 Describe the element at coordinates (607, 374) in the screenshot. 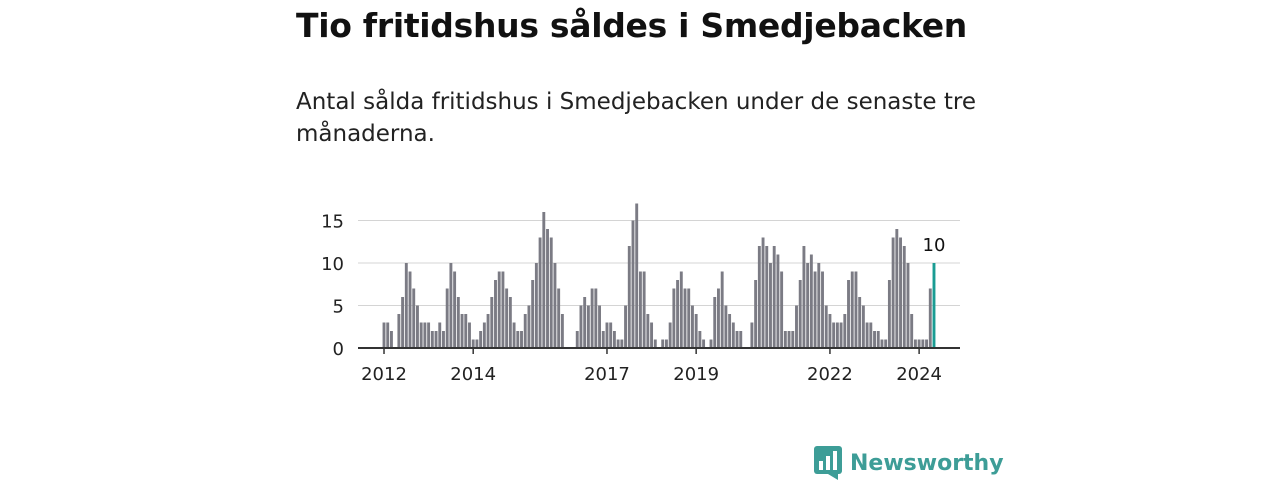

I see `x-tick-label: 2017` at that location.